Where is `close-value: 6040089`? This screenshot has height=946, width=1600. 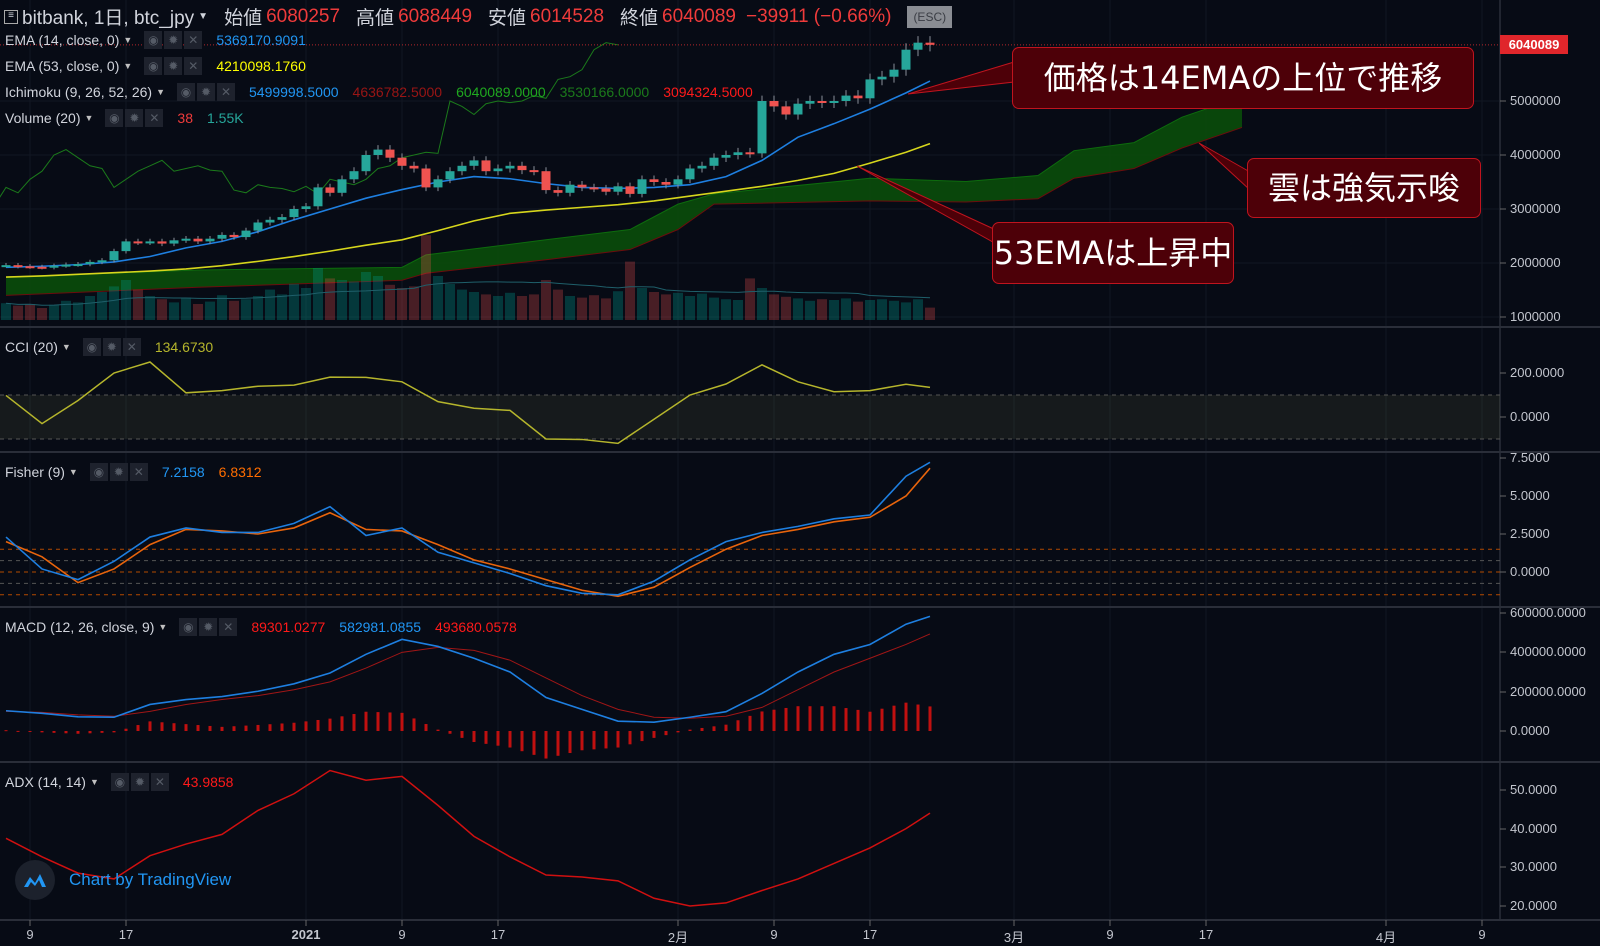 close-value: 6040089 is located at coordinates (699, 16).